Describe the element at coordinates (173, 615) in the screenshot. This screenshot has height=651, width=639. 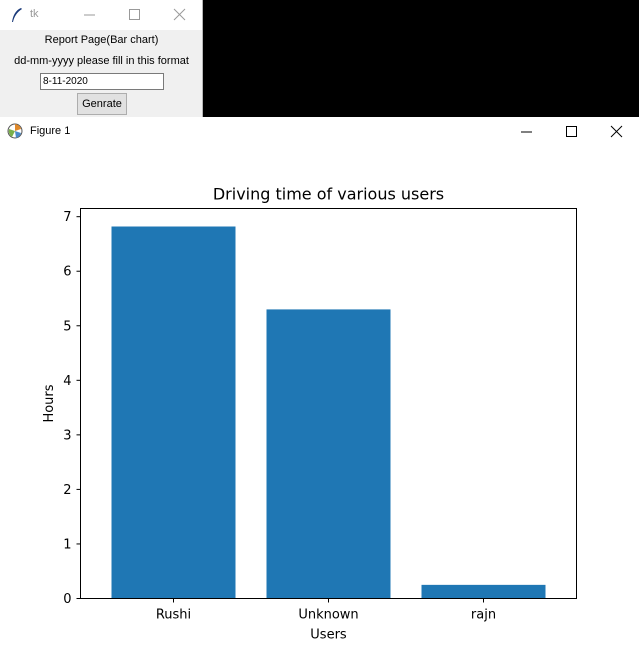
I see `x-tick-label: Rushi` at that location.